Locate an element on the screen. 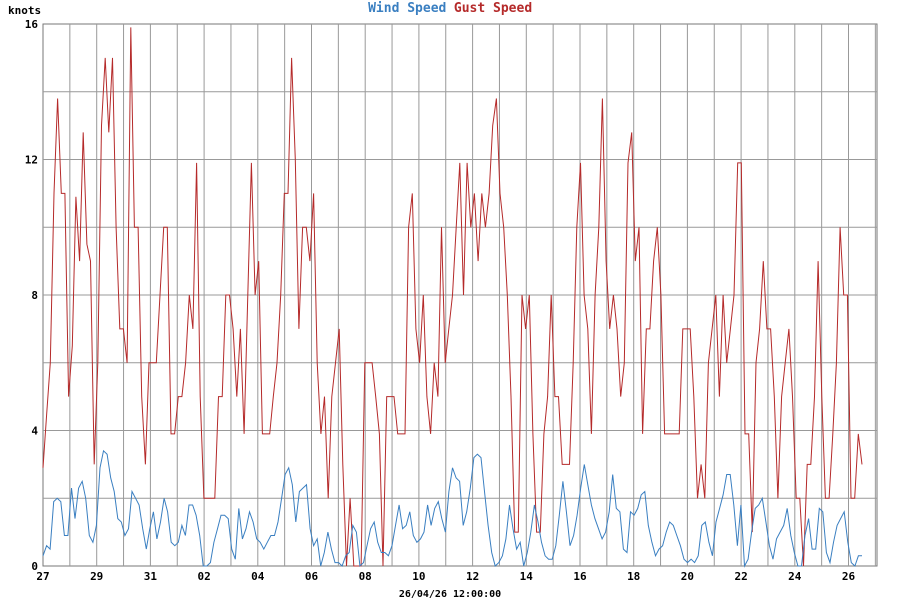  x-tick-label: 27 is located at coordinates (42, 576).